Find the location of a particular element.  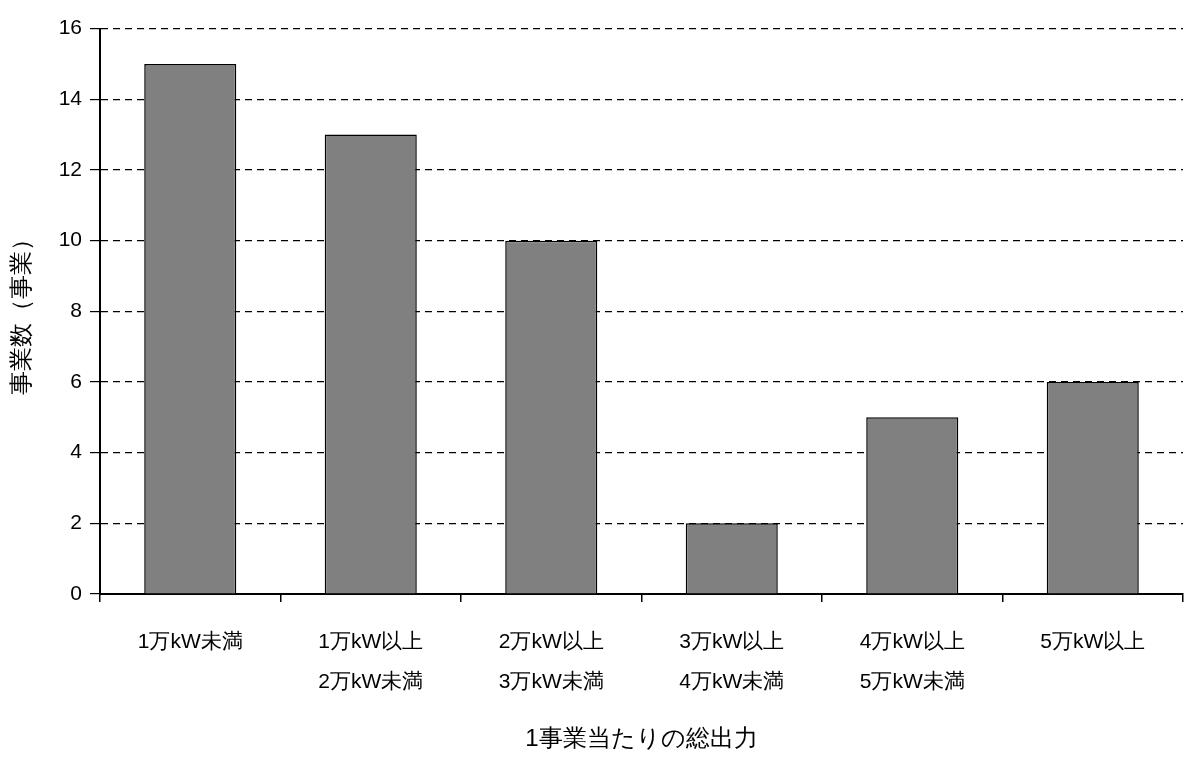

y-tick-label: 16 is located at coordinates (70, 27).